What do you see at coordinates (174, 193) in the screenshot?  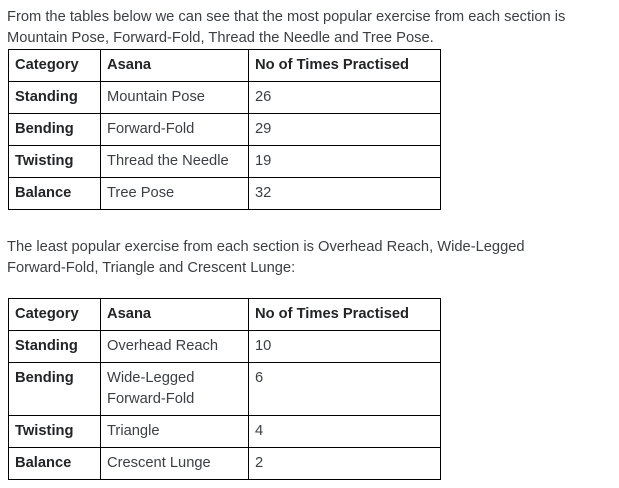 I see `cell-asana: Tree Pose` at bounding box center [174, 193].